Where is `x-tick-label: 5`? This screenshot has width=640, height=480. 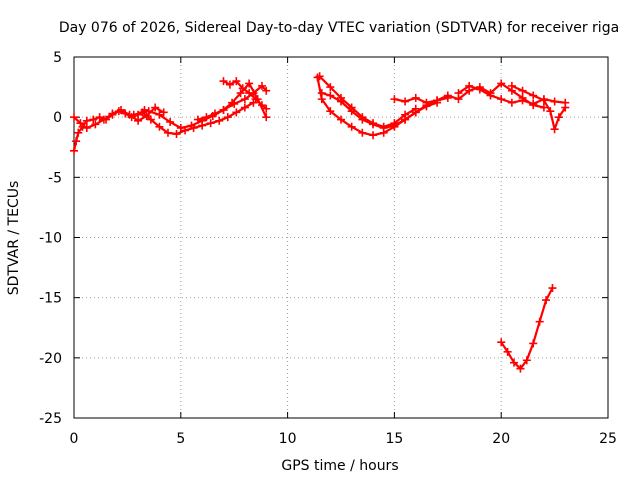 x-tick-label: 5 is located at coordinates (180, 439).